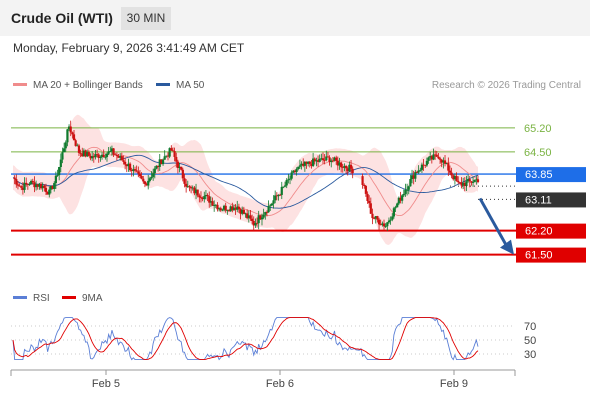 This screenshot has width=590, height=400. Describe the element at coordinates (41, 298) in the screenshot. I see `legend-rsi-label: RSI` at that location.